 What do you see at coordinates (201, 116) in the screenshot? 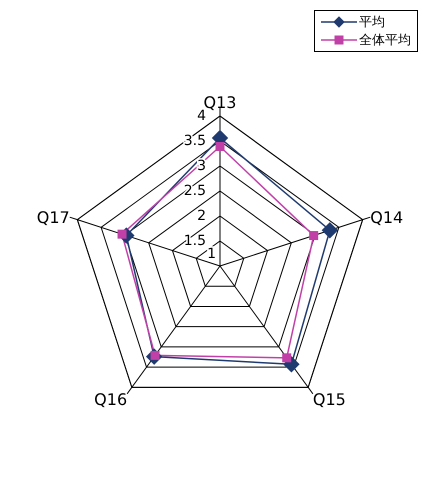
I see `y-tick-label: 4` at bounding box center [201, 116].